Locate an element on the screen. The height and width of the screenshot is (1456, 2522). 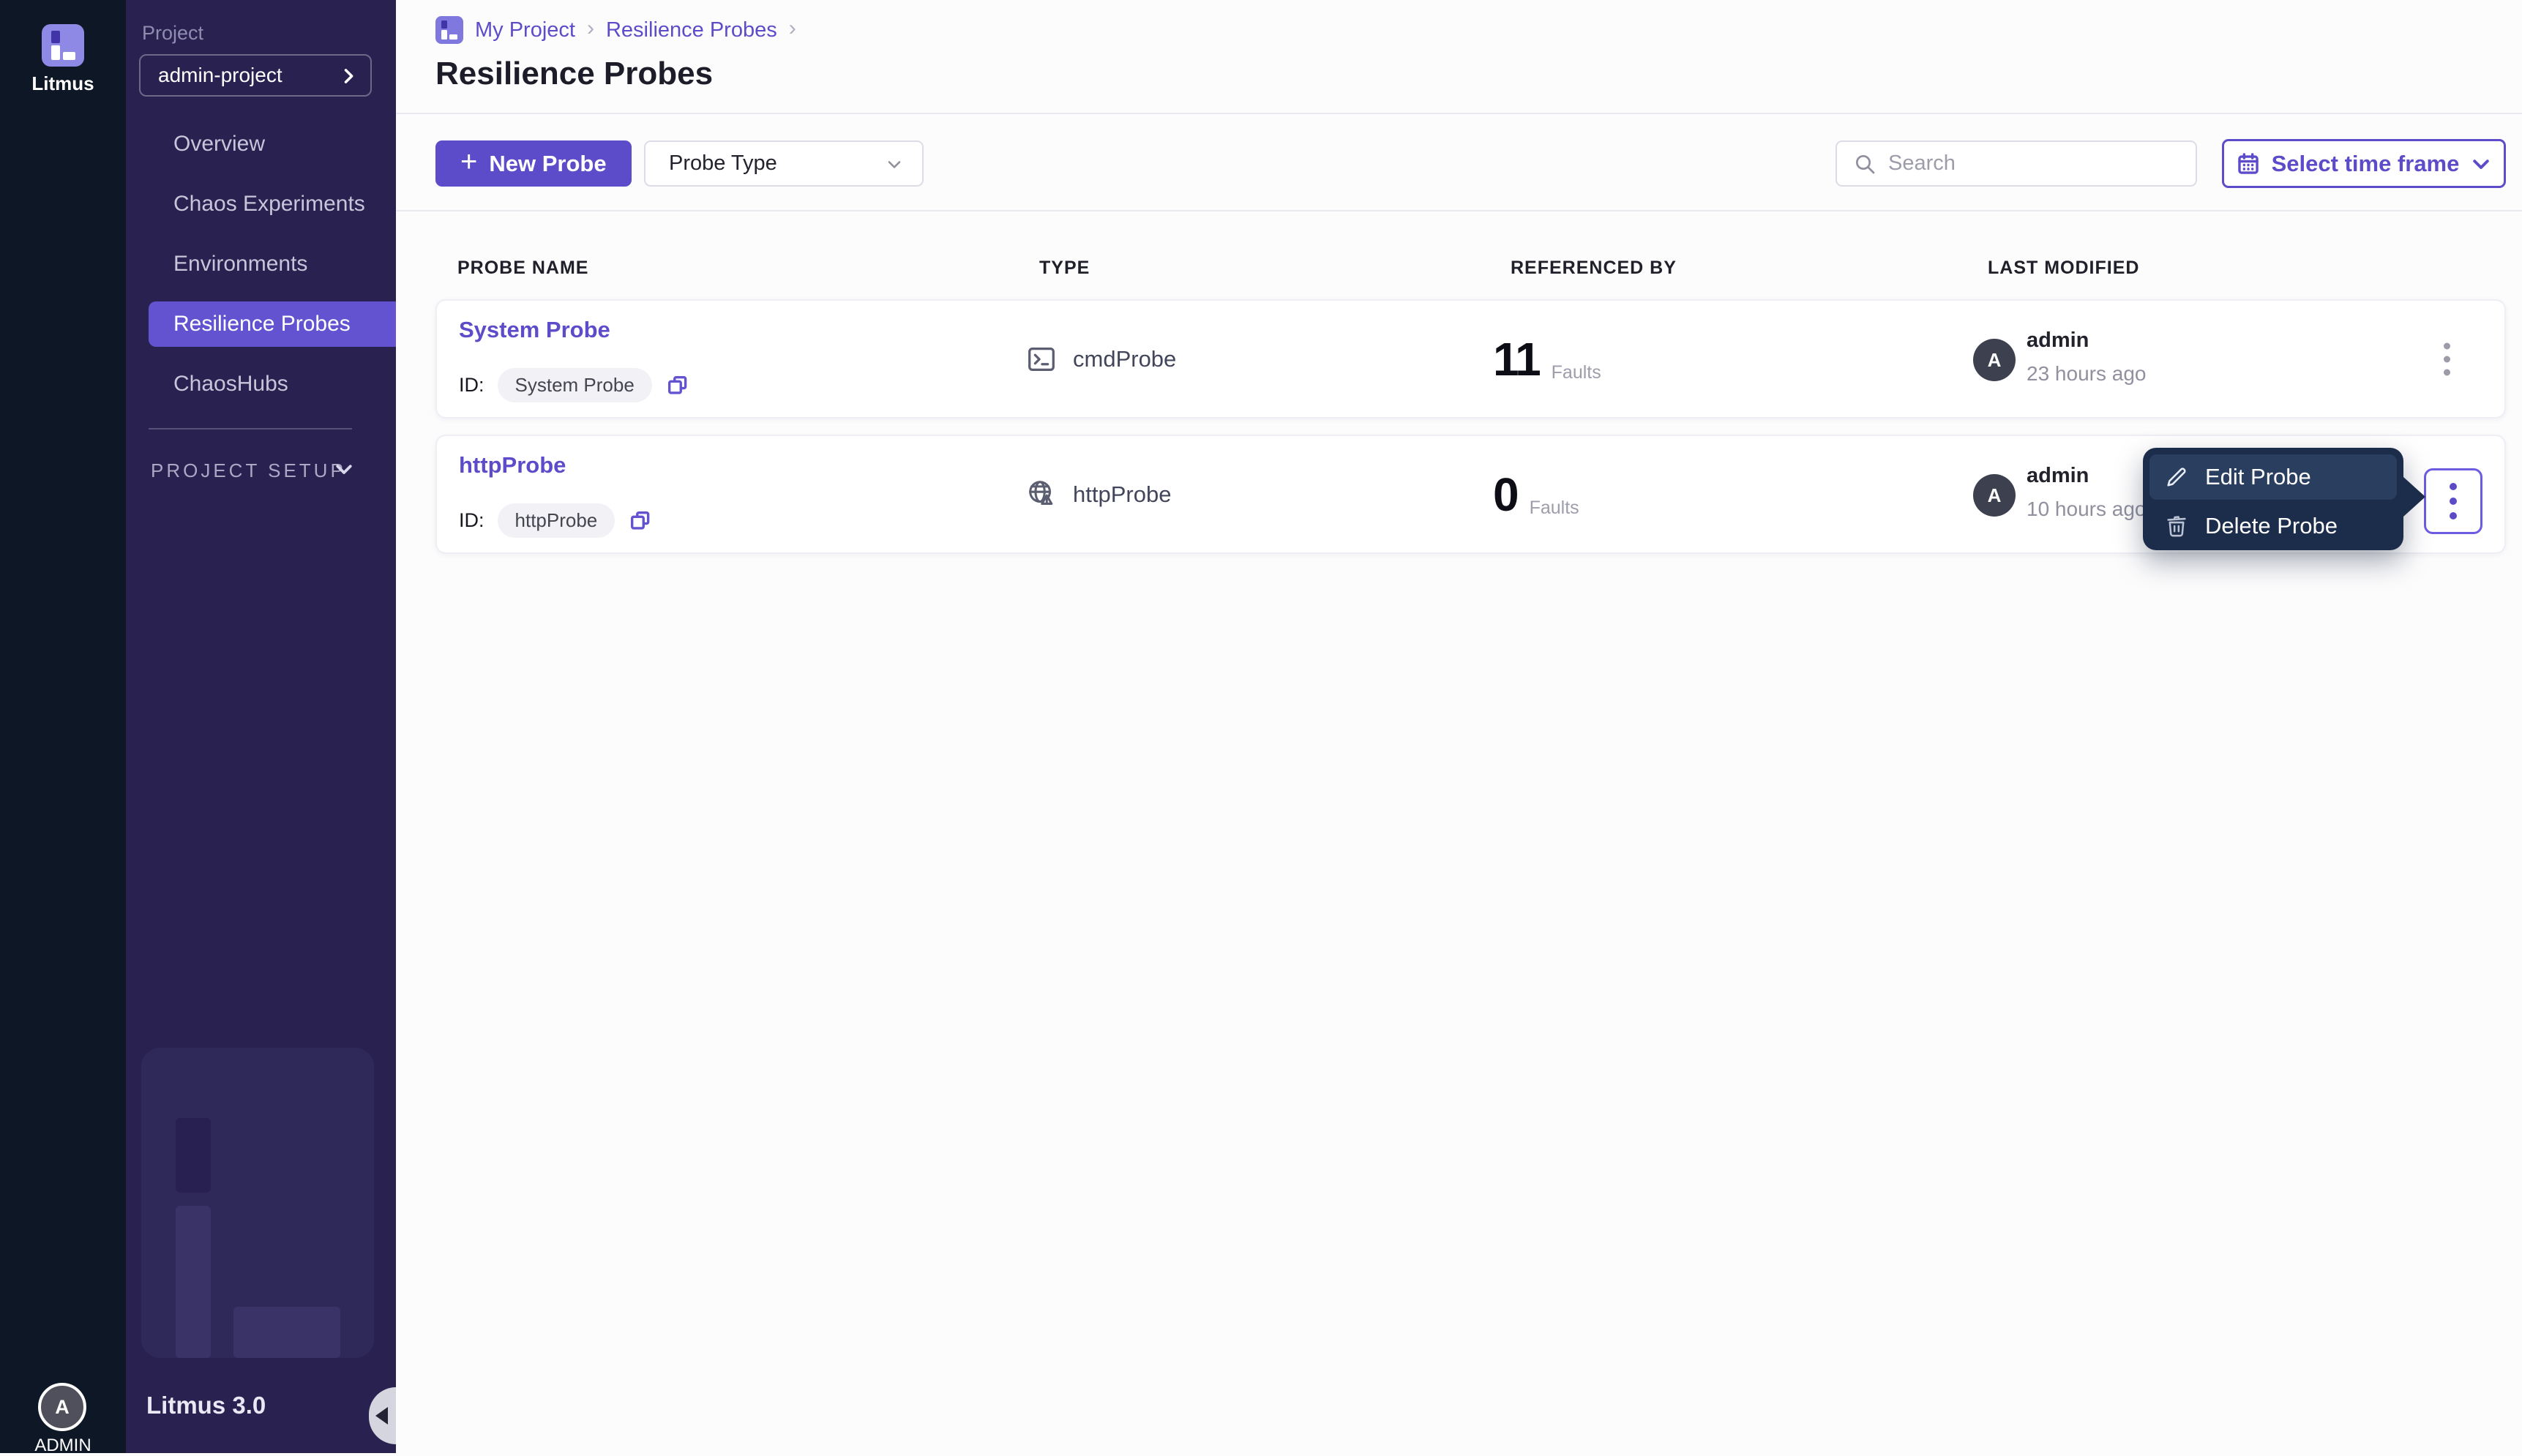
fault-count: 0 is located at coordinates (1506, 494).